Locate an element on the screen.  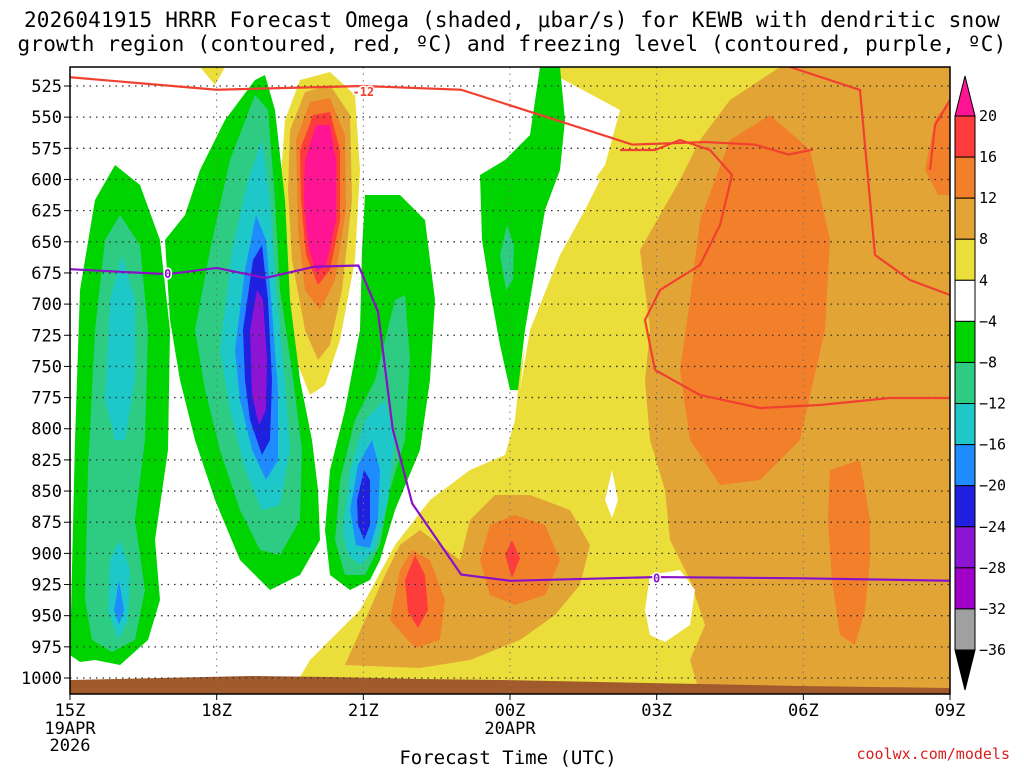
colorbar-label: 12 is located at coordinates (988, 198).